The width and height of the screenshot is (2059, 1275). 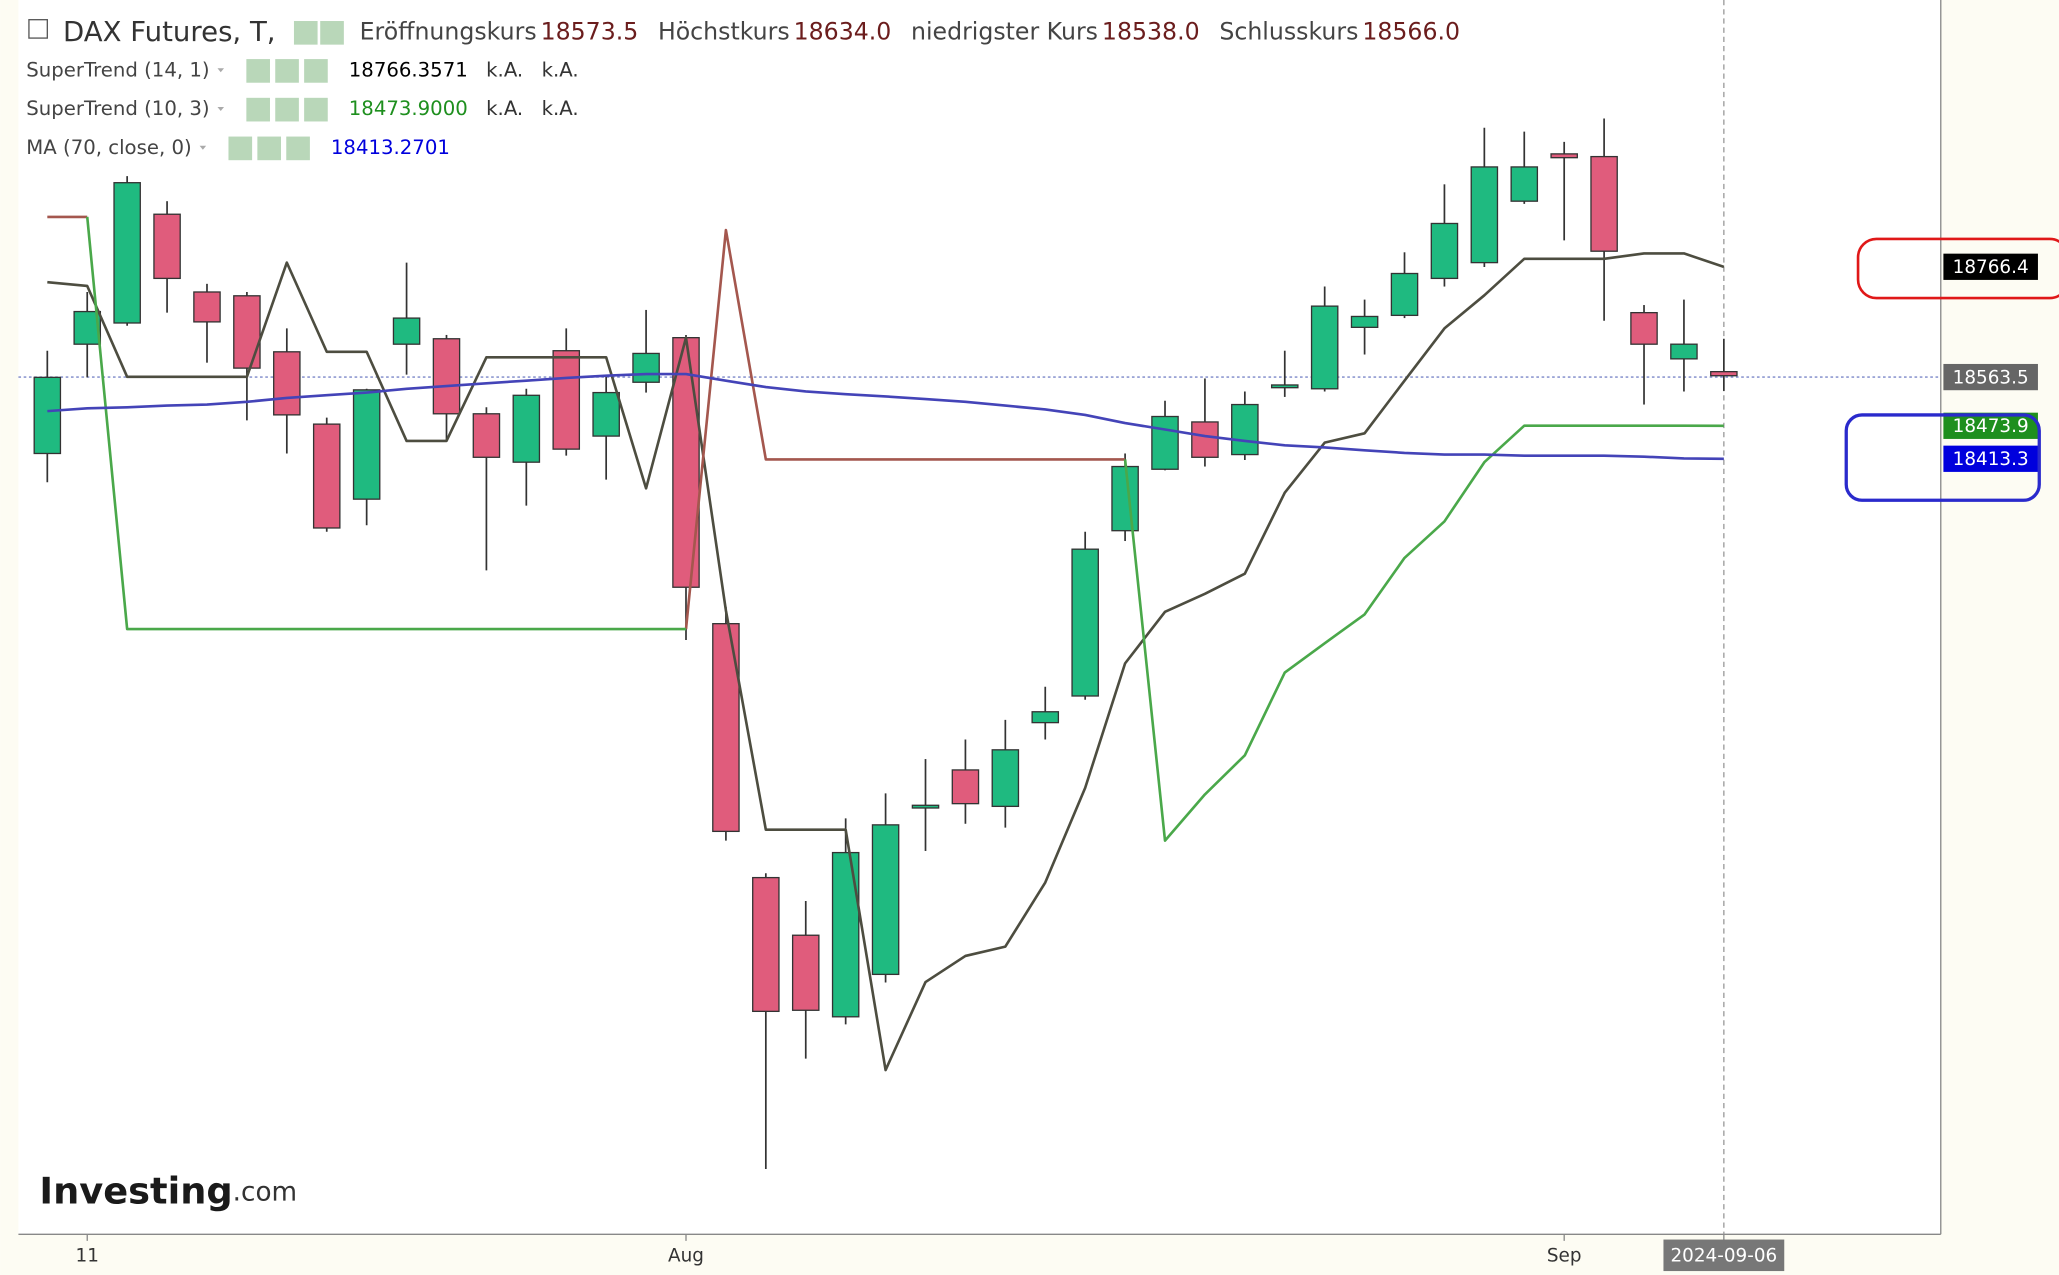 What do you see at coordinates (38, 29) in the screenshot?
I see `collapse-toggle` at bounding box center [38, 29].